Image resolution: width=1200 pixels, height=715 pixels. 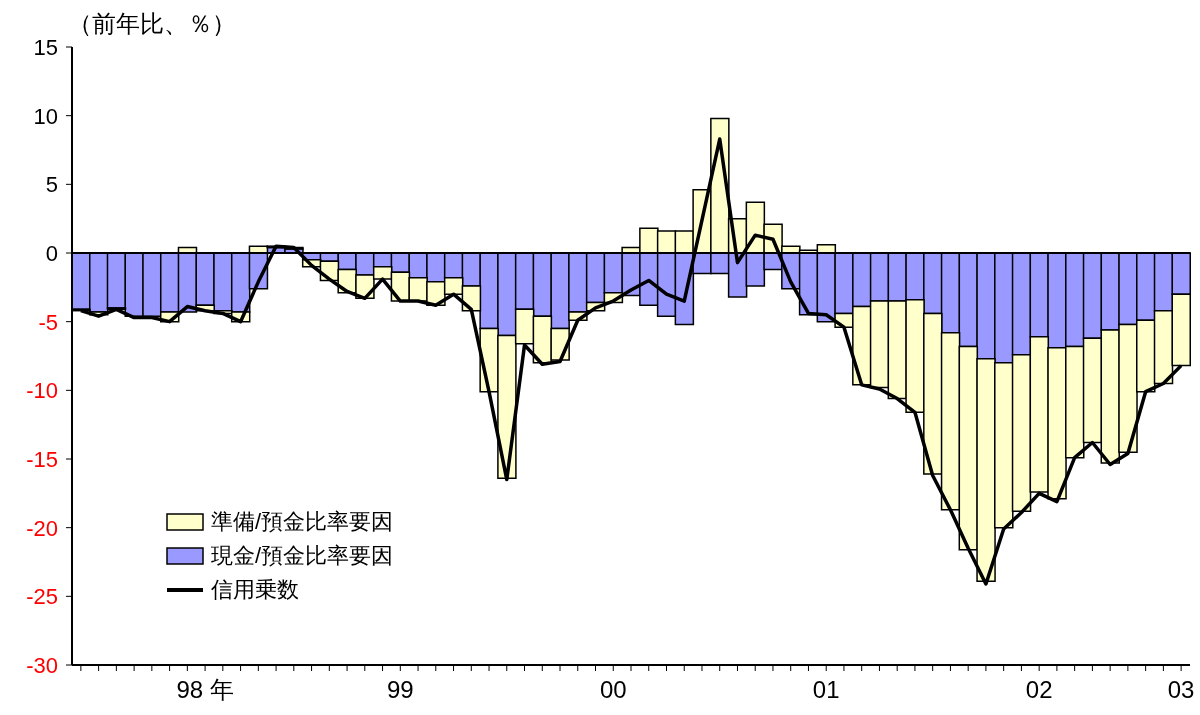 I want to click on y-tick-label: 5, so click(x=51, y=185).